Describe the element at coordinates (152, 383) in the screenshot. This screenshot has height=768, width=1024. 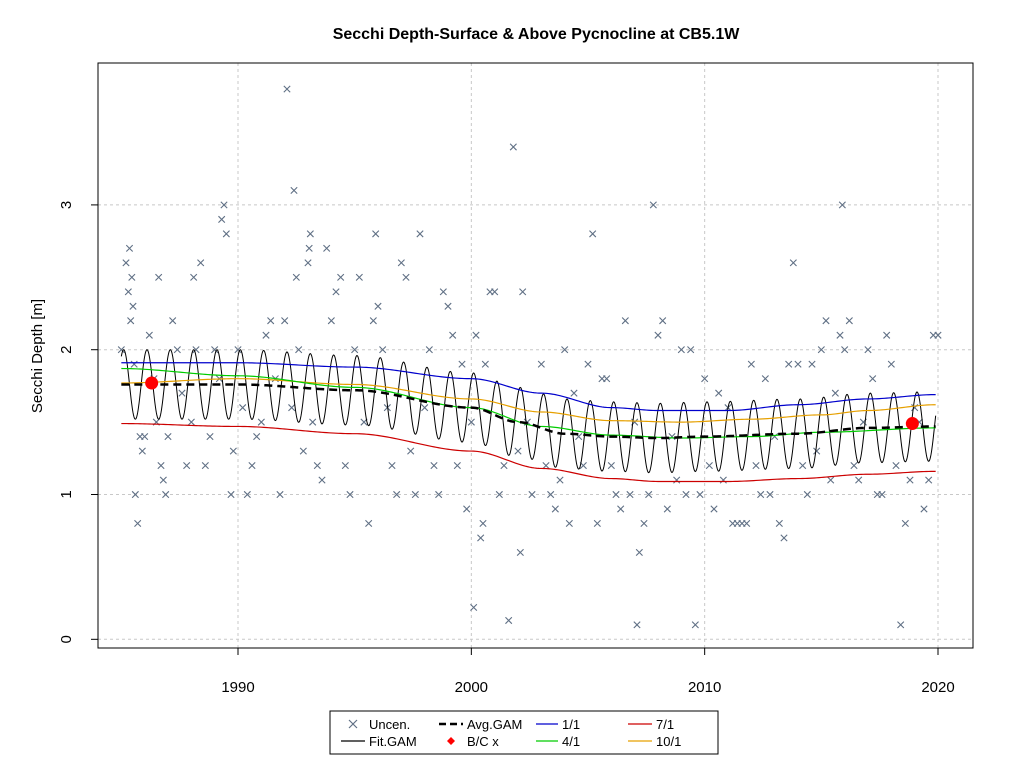
I see `bc-point` at that location.